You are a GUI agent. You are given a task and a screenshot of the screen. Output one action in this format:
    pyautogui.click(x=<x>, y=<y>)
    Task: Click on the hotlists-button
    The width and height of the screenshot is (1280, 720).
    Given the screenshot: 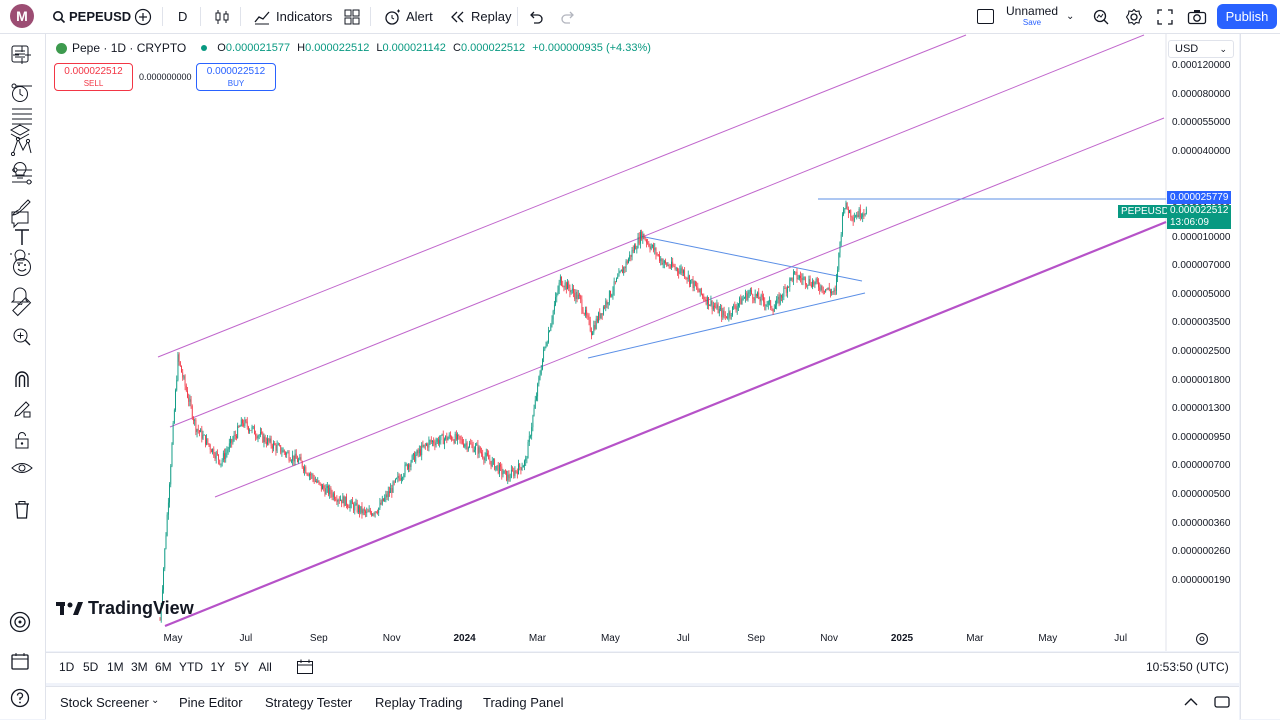 What is the action you would take?
    pyautogui.click(x=20, y=256)
    